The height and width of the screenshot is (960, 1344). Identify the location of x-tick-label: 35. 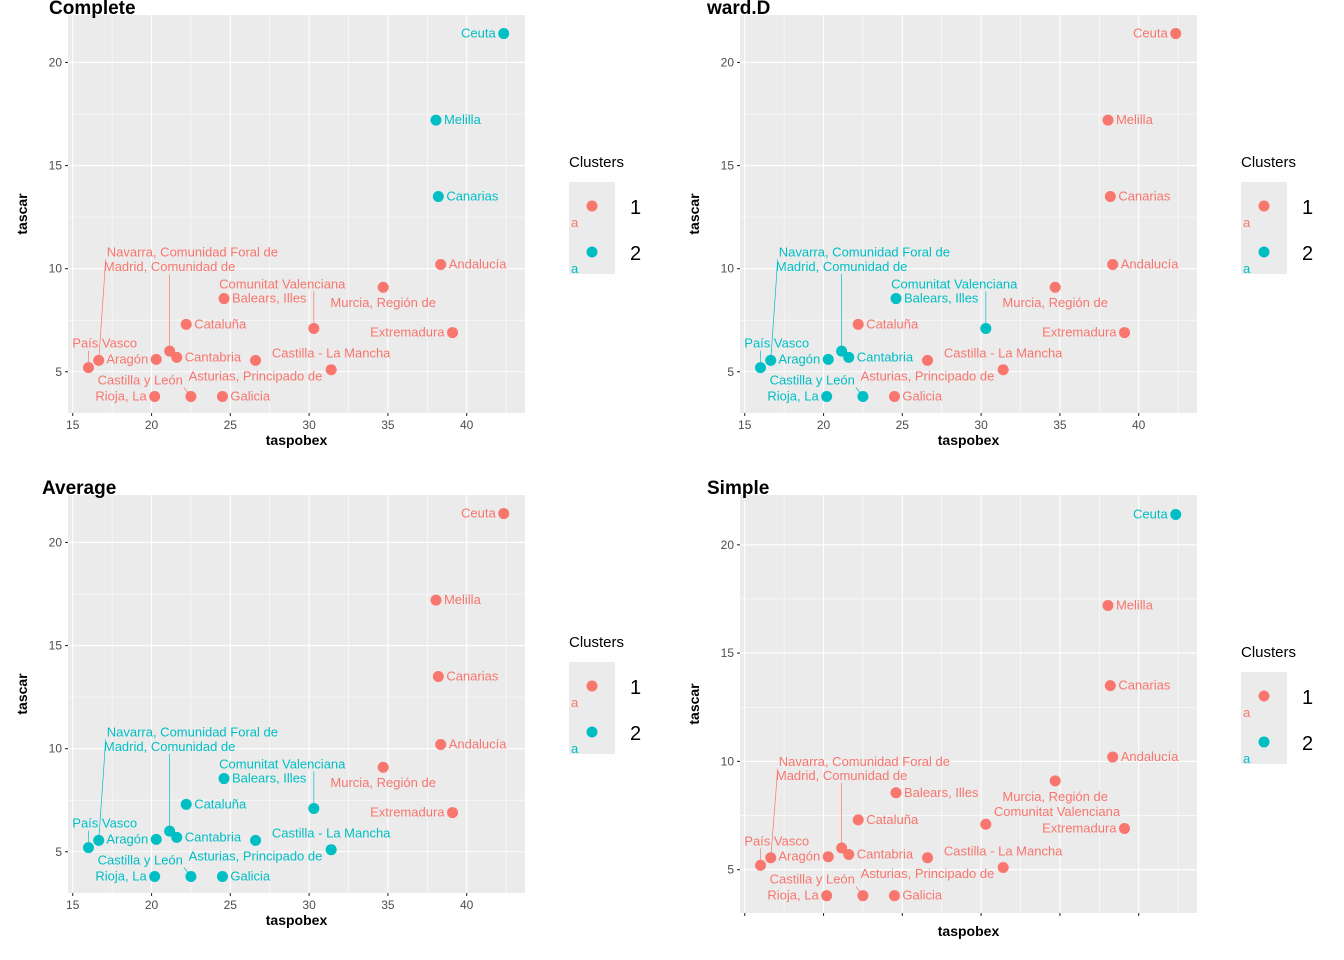
(388, 425).